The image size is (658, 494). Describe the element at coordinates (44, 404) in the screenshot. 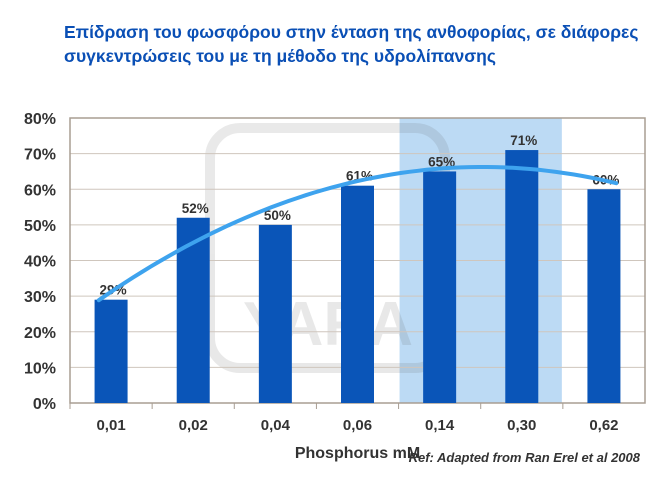

I see `y-tick-label: 0%` at that location.